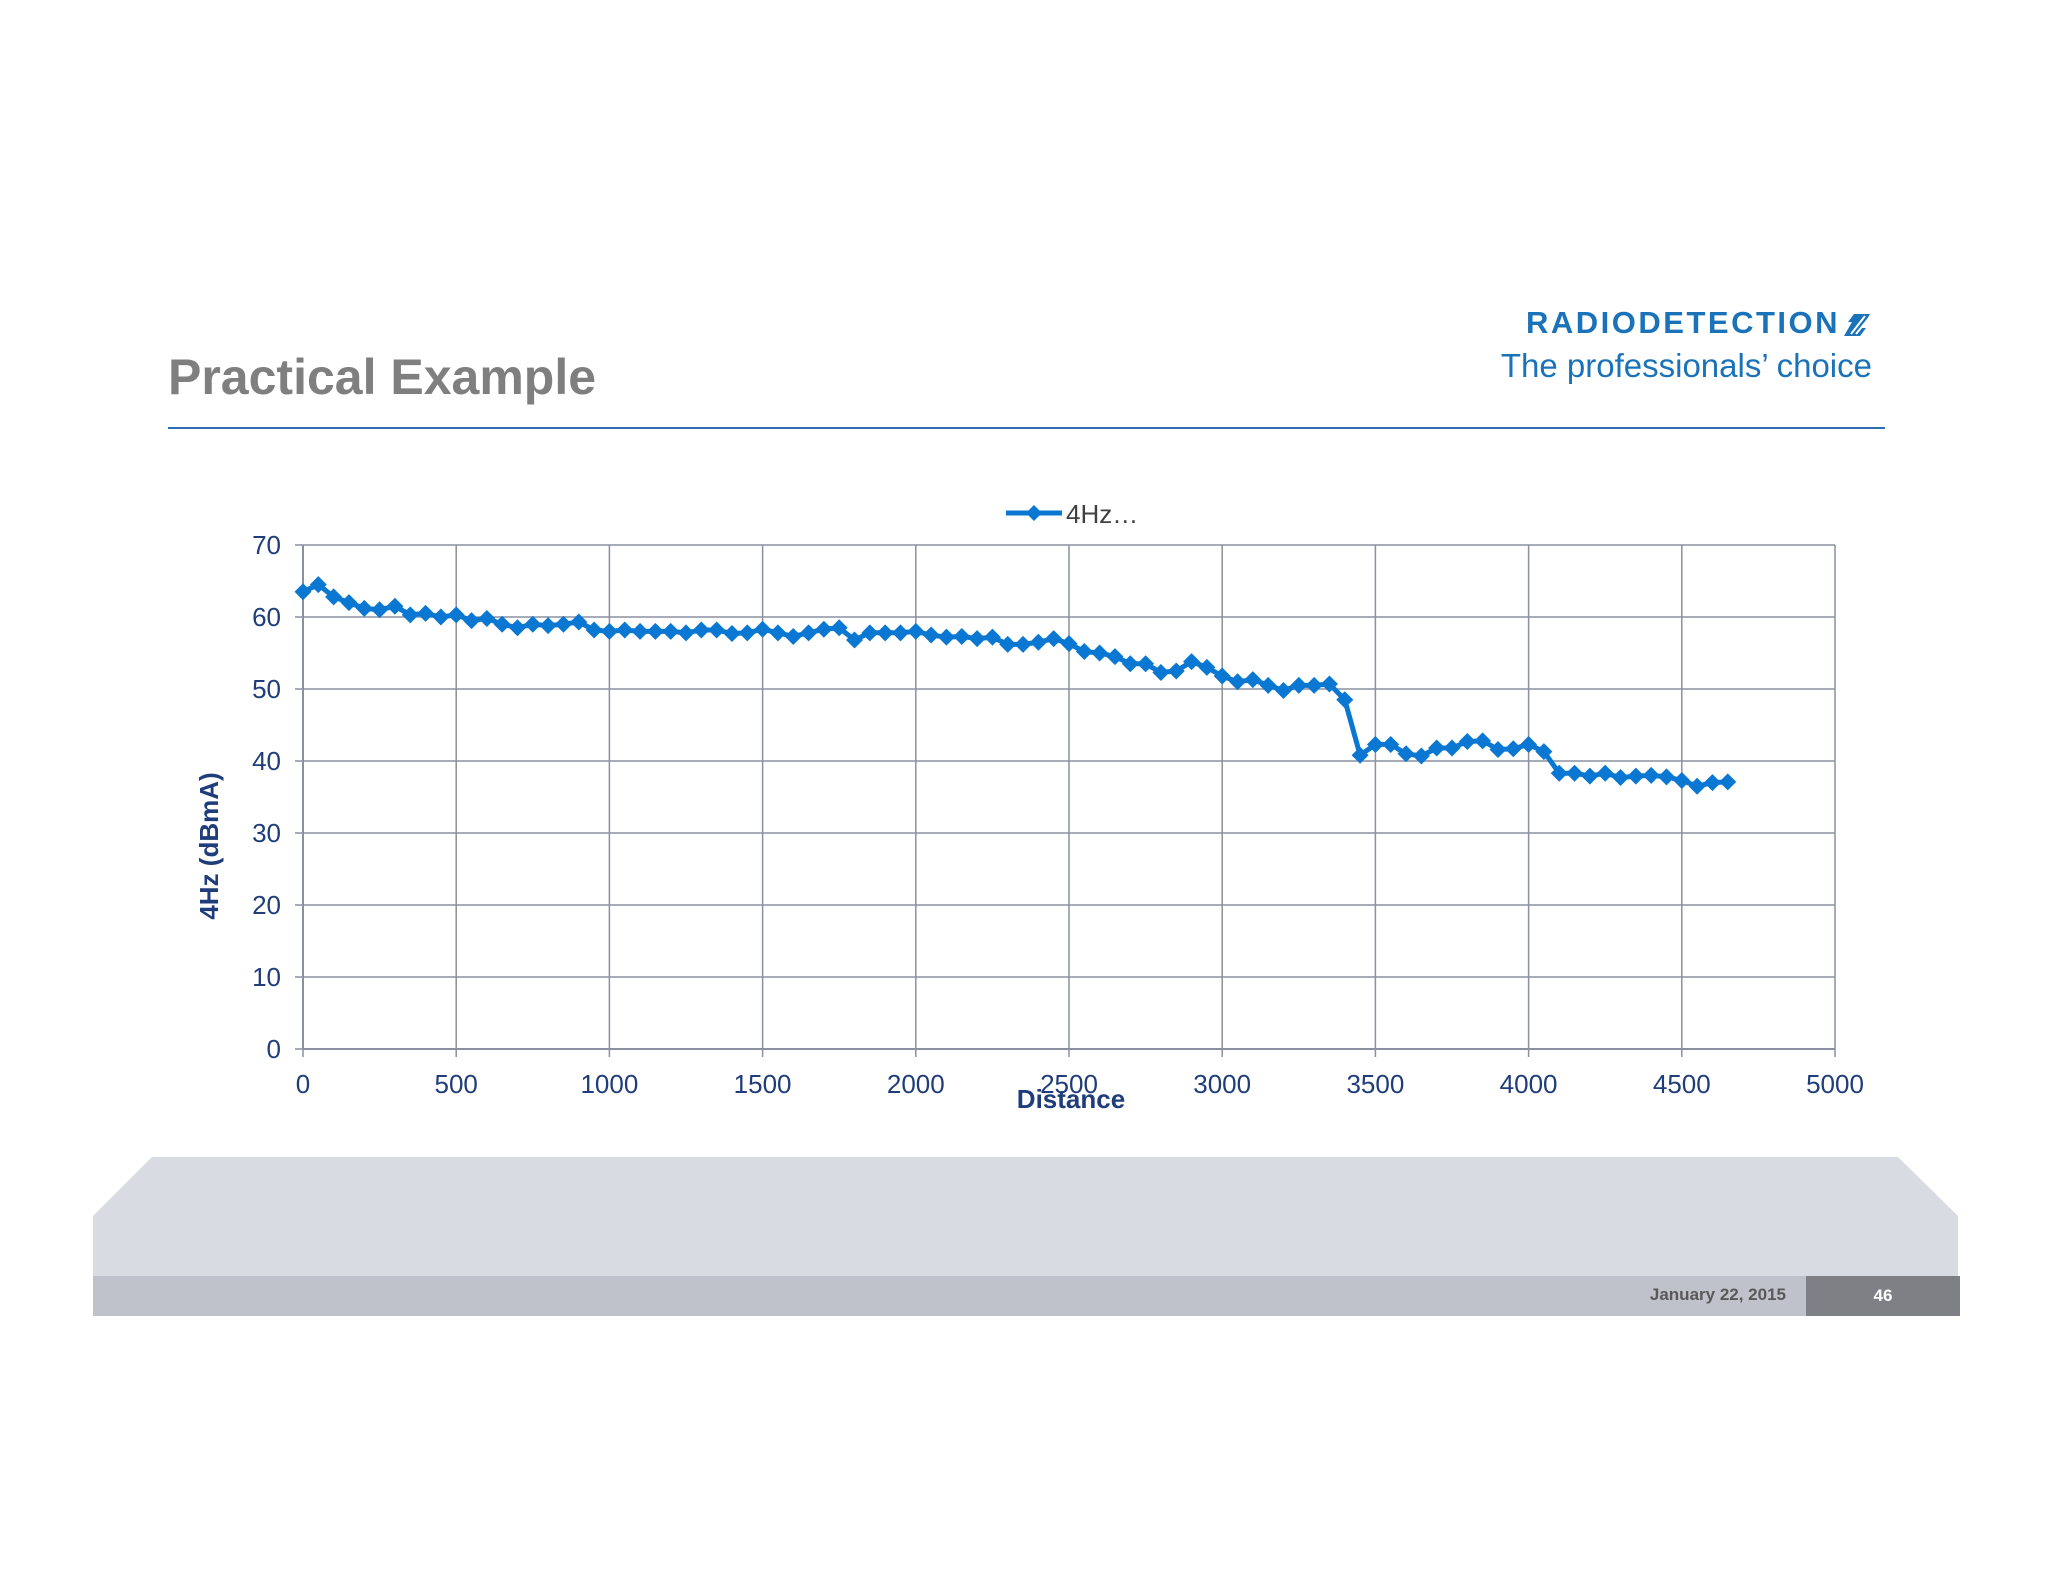 The image size is (2048, 1582). I want to click on x-tick-label: 5000, so click(1835, 1084).